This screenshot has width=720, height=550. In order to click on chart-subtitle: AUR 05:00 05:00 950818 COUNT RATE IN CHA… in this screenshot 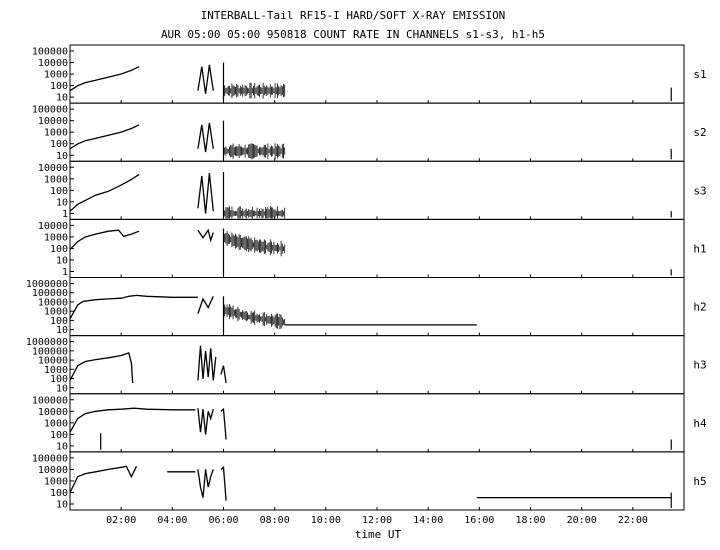, I will do `click(353, 34)`.